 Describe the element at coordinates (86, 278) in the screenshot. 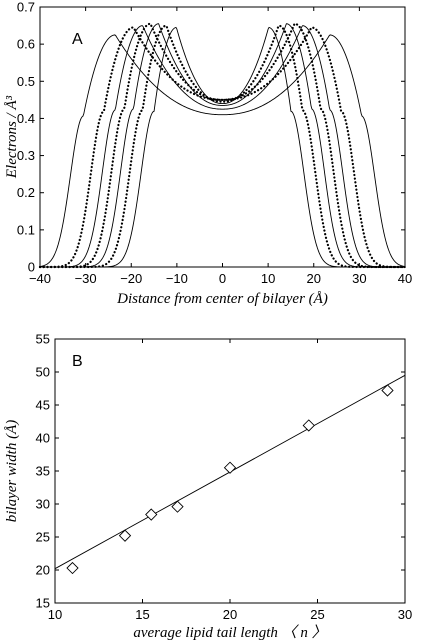

I see `chart-a-x-tick-label: −30` at that location.